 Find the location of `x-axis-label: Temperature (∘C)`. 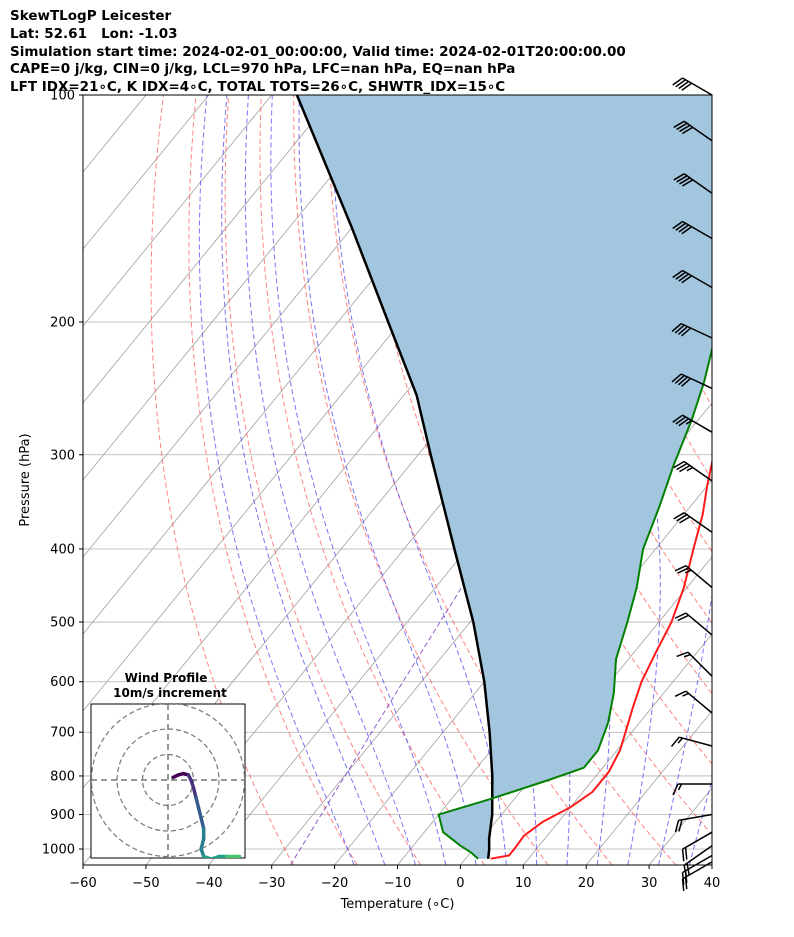

x-axis-label: Temperature (∘C) is located at coordinates (397, 904).